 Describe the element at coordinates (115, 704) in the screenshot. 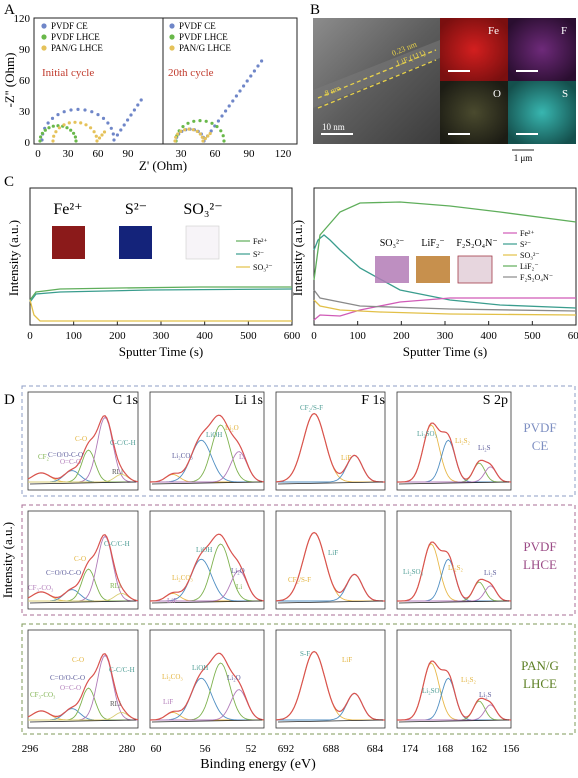

I see `d-peak-label: RLi` at that location.